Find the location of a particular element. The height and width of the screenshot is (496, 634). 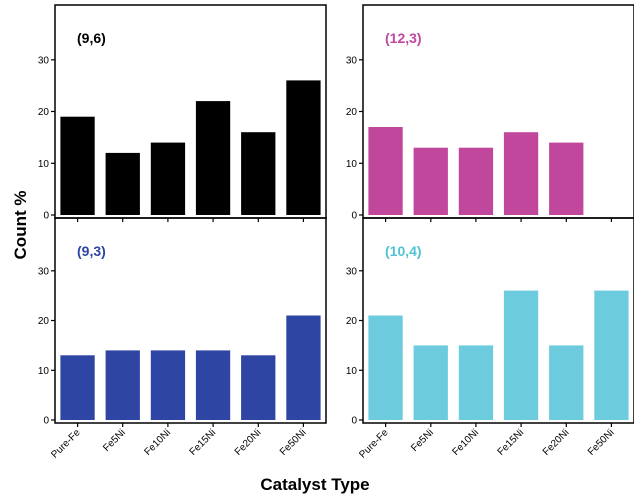

panel-label: (9,3) is located at coordinates (91, 251).